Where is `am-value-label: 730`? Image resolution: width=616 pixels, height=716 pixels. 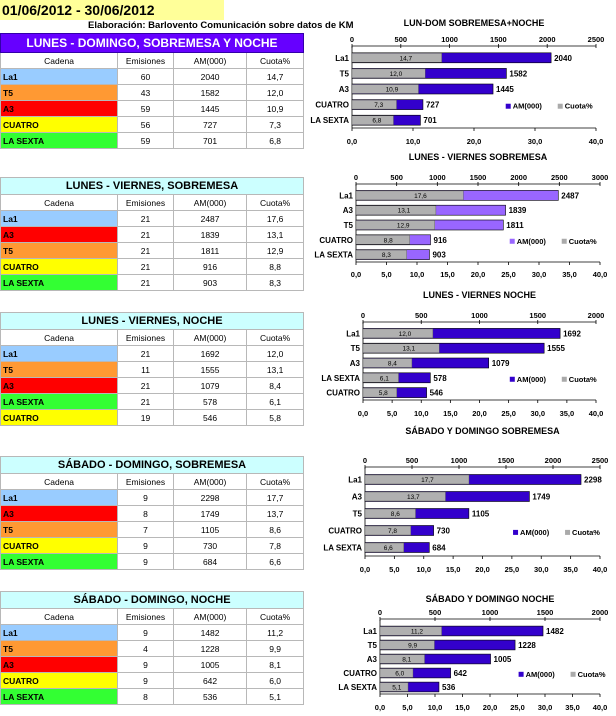 am-value-label: 730 is located at coordinates (444, 531).